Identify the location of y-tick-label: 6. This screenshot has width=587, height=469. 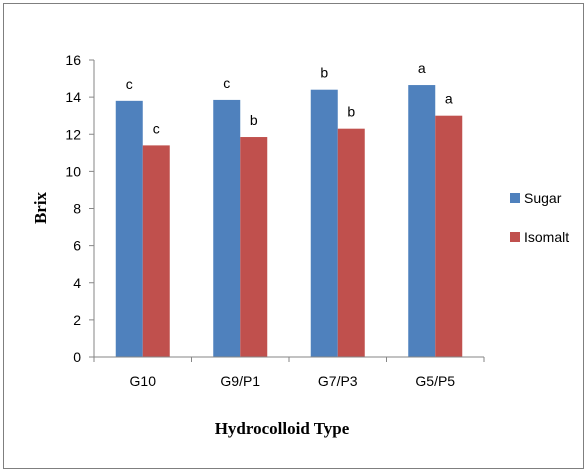
(77, 246).